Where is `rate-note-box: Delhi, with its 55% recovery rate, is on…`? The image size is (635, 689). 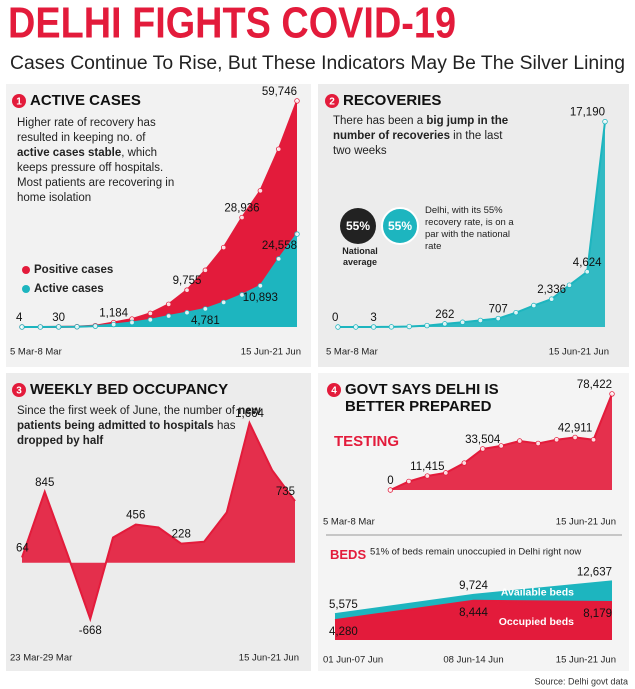 rate-note-box: Delhi, with its 55% recovery rate, is on… is located at coordinates (469, 228).